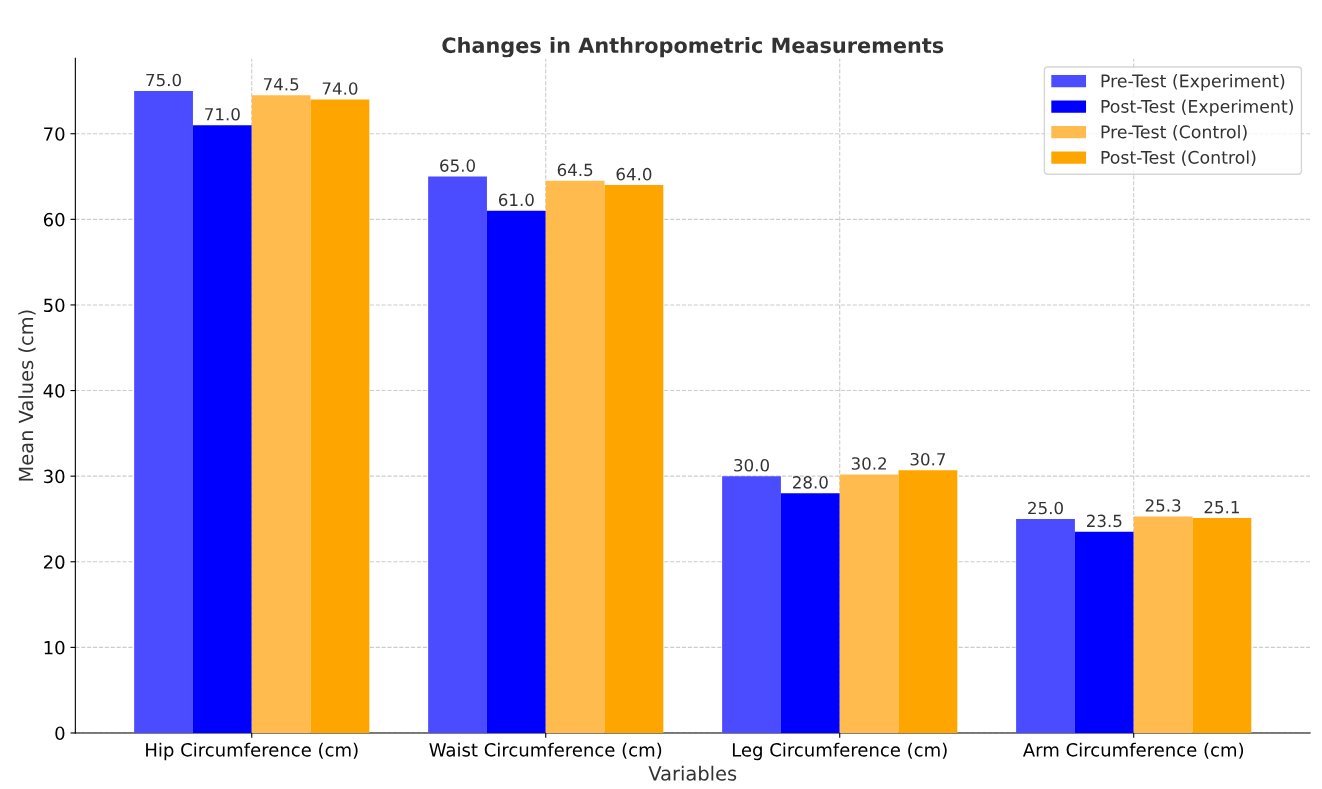 The height and width of the screenshot is (789, 1322). What do you see at coordinates (163, 80) in the screenshot?
I see `data-label: 75.0` at bounding box center [163, 80].